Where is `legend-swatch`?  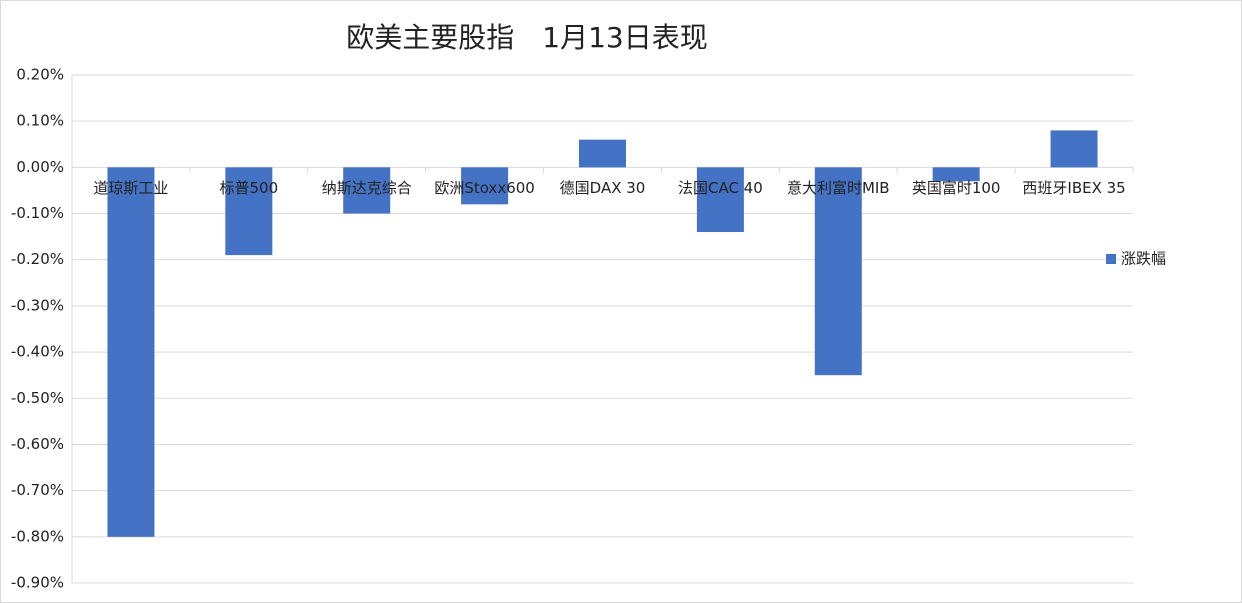 legend-swatch is located at coordinates (1111, 259).